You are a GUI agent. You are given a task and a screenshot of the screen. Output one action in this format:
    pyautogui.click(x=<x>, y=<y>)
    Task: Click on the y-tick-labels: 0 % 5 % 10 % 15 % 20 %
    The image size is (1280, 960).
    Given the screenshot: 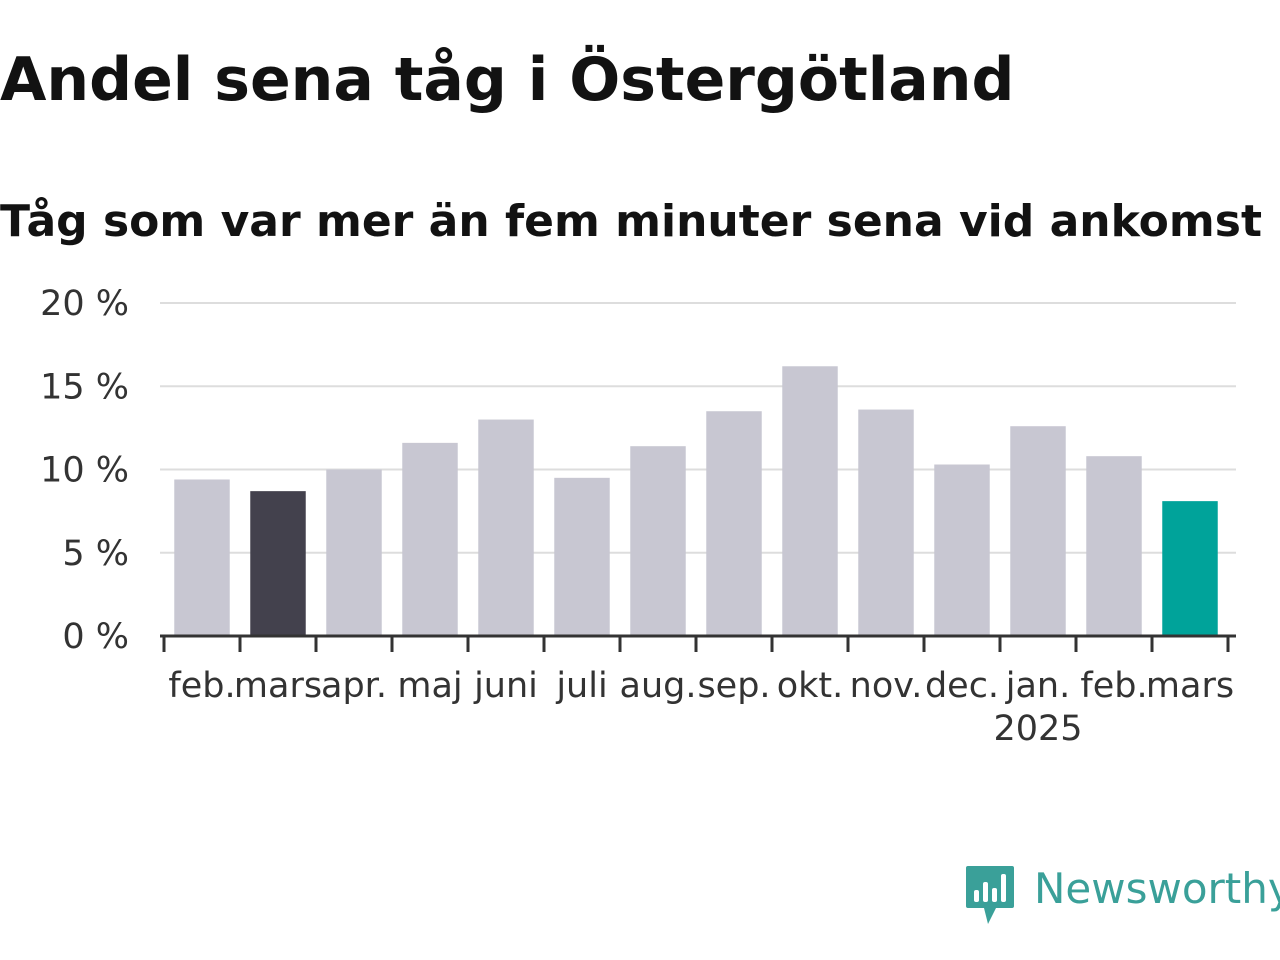 What is the action you would take?
    pyautogui.click(x=84, y=470)
    